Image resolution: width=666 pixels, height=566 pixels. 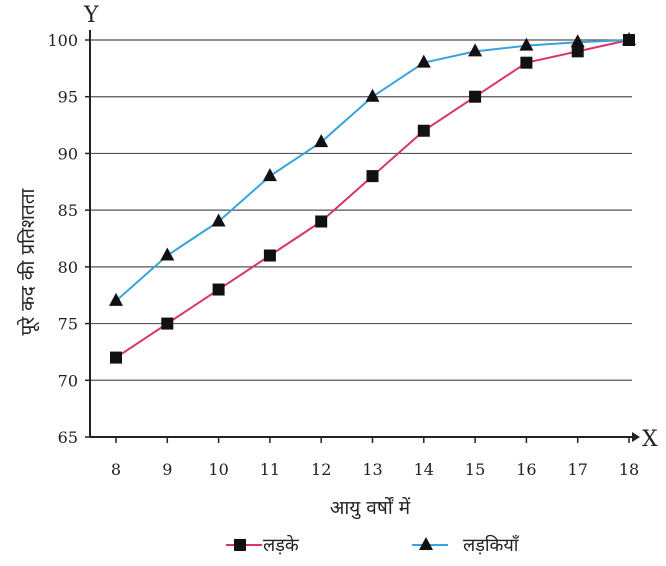 I want to click on x-tick-label: 8, so click(x=116, y=469).